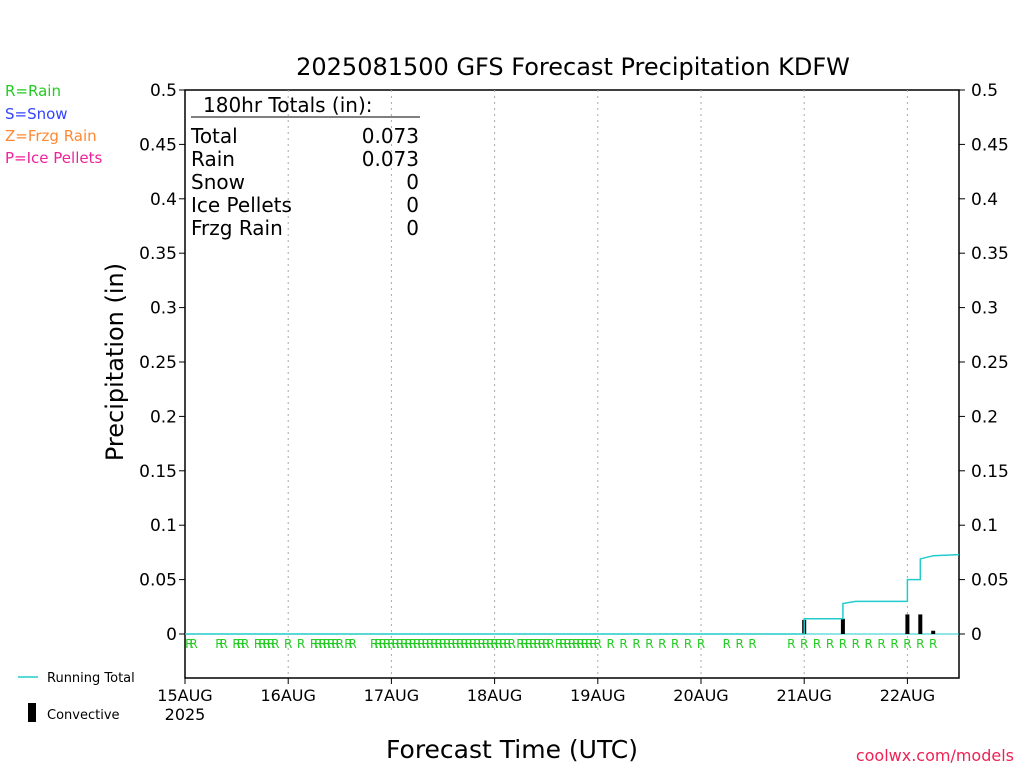  I want to click on y-tick-label-left: 0.05, so click(158, 581).